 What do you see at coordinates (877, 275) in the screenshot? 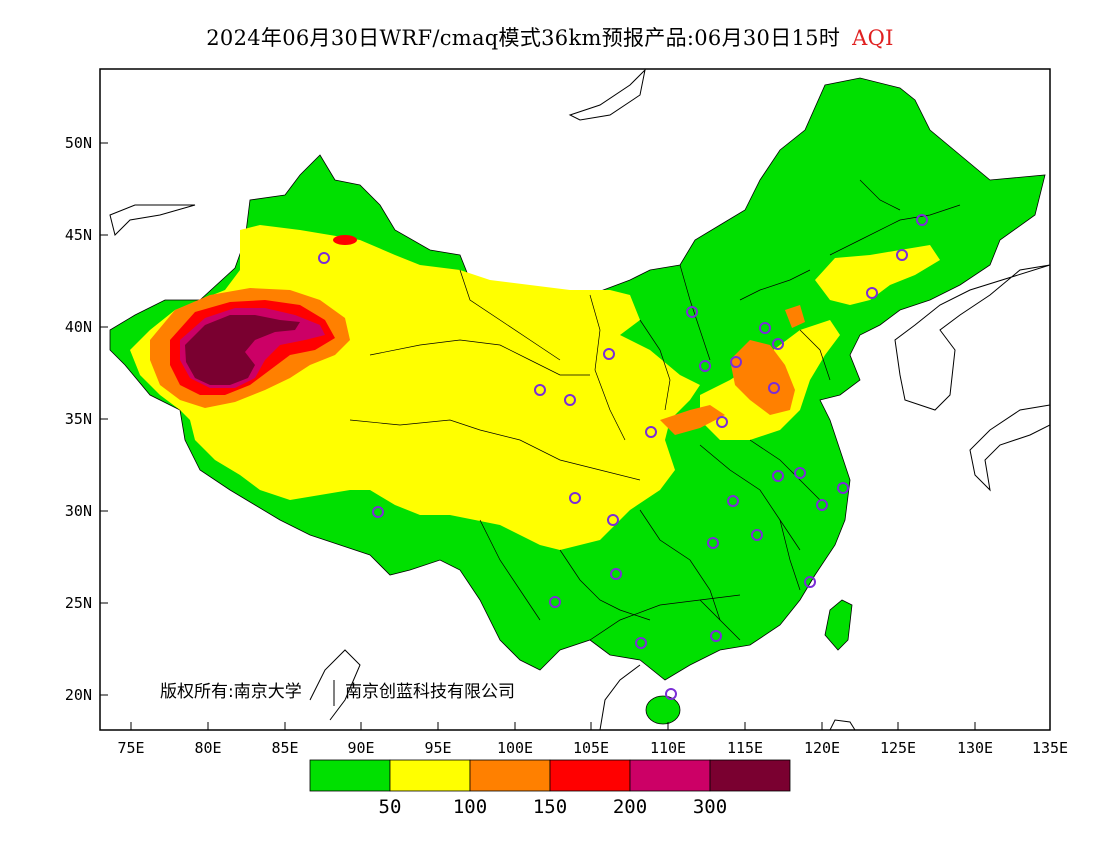
I see `aqi-region-moderate-northeast` at bounding box center [877, 275].